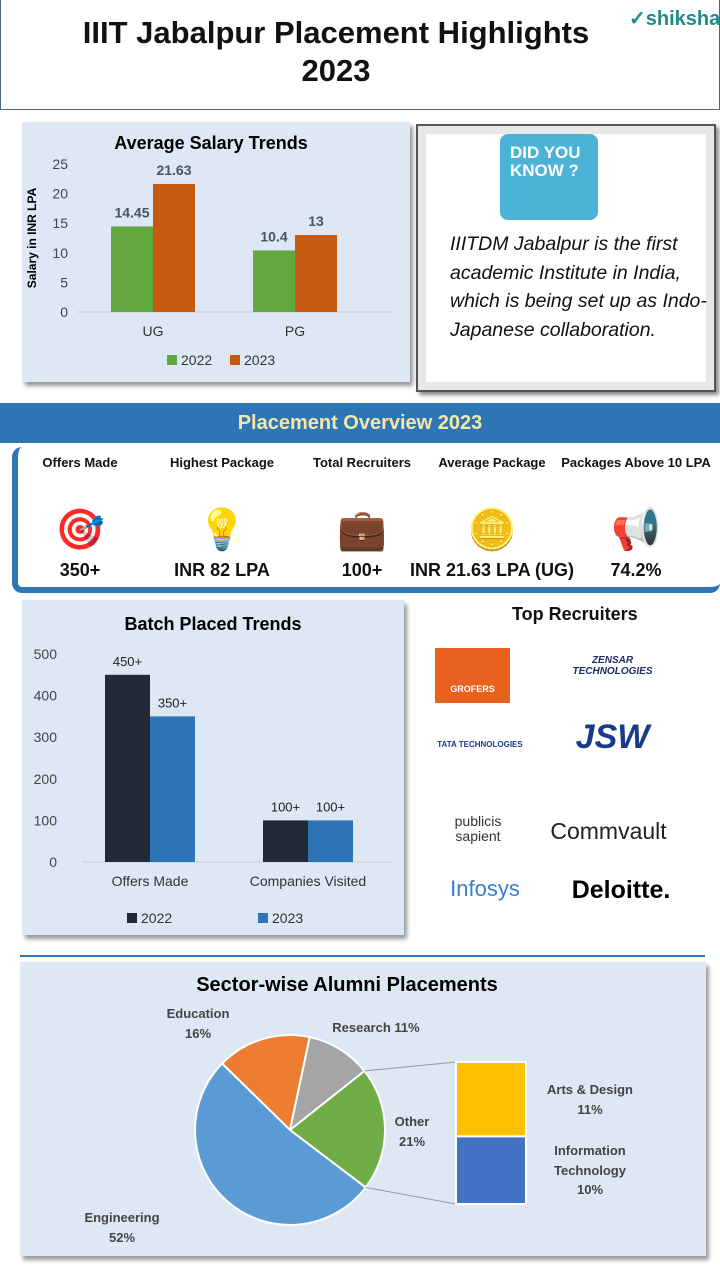 Image resolution: width=720 pixels, height=1280 pixels. What do you see at coordinates (172, 702) in the screenshot?
I see `data-label: 350+` at bounding box center [172, 702].